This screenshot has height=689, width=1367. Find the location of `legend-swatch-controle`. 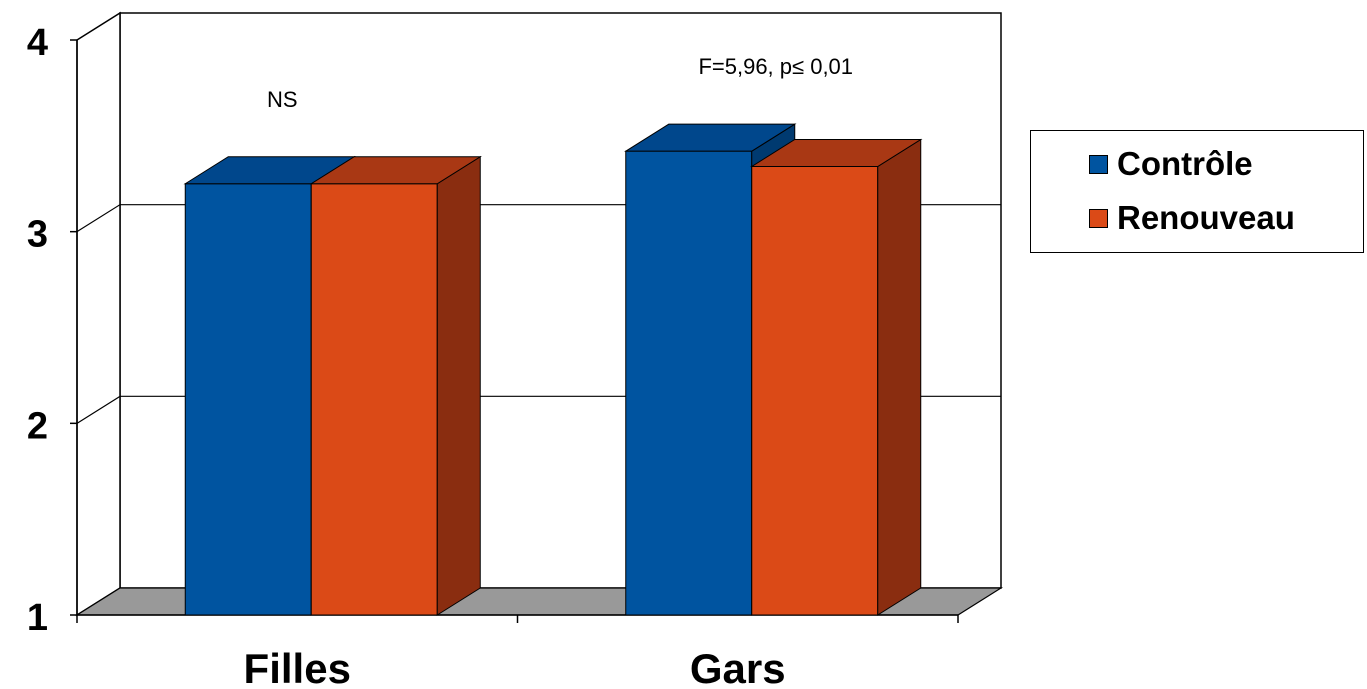

legend-swatch-controle is located at coordinates (1098, 164).